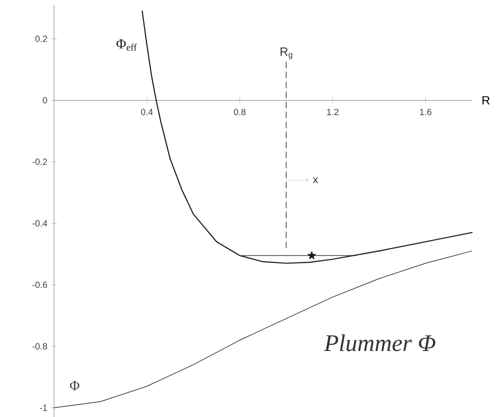 The image size is (500, 417). I want to click on annotation: Plummer Φ, so click(380, 343).